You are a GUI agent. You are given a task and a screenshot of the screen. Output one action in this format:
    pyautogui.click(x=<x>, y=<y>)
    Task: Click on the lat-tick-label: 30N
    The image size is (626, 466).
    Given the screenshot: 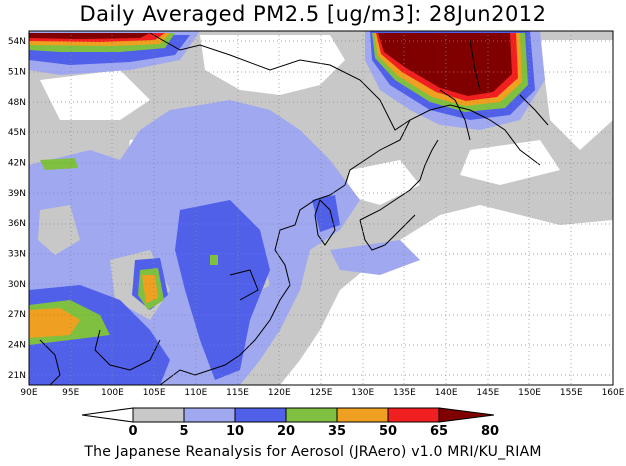 What is the action you would take?
    pyautogui.click(x=17, y=285)
    